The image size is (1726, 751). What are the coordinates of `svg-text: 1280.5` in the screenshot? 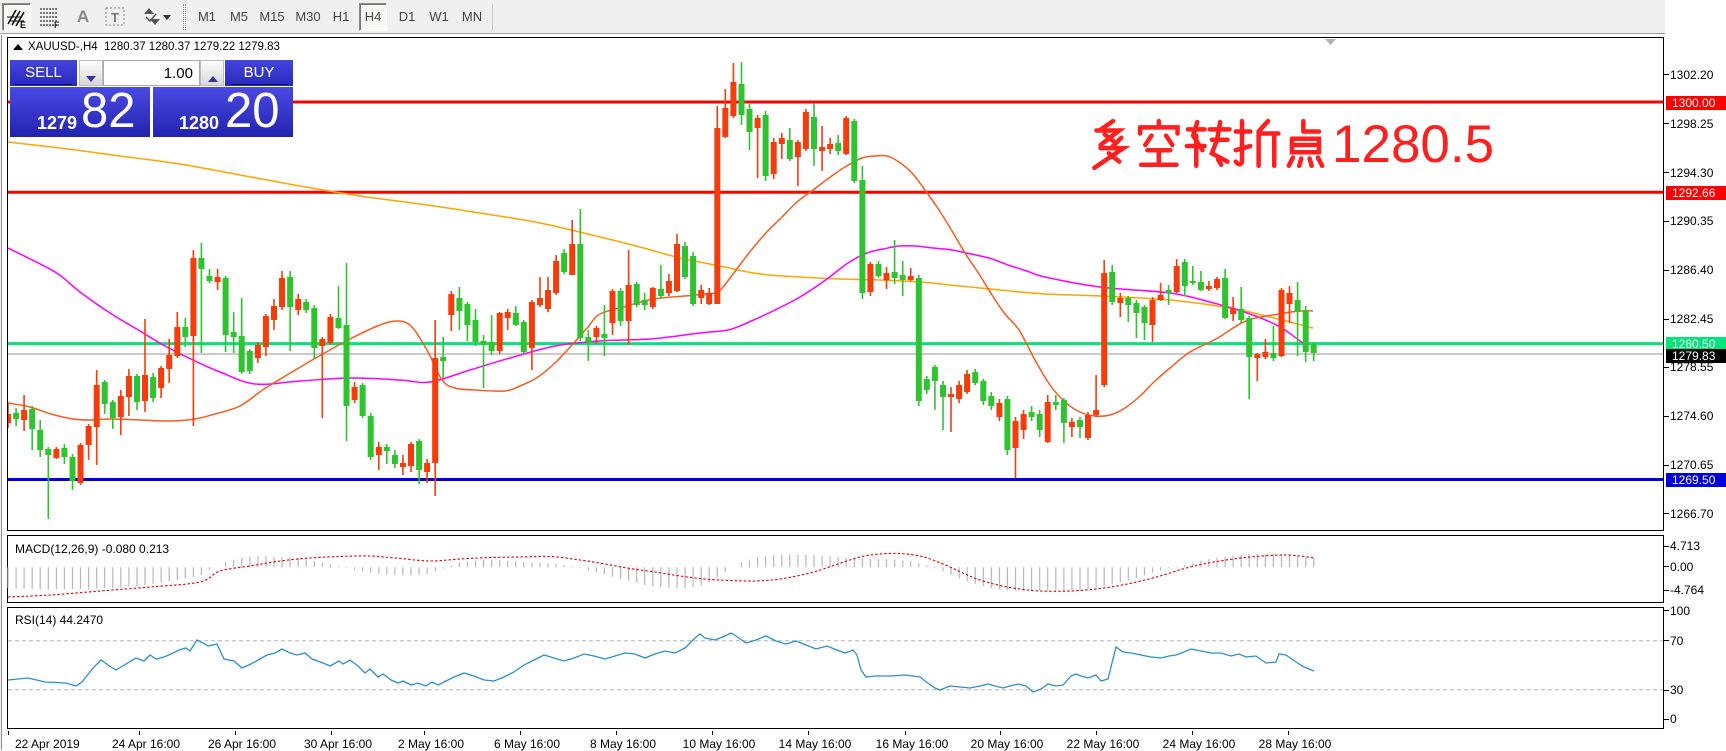 It's located at (1413, 144).